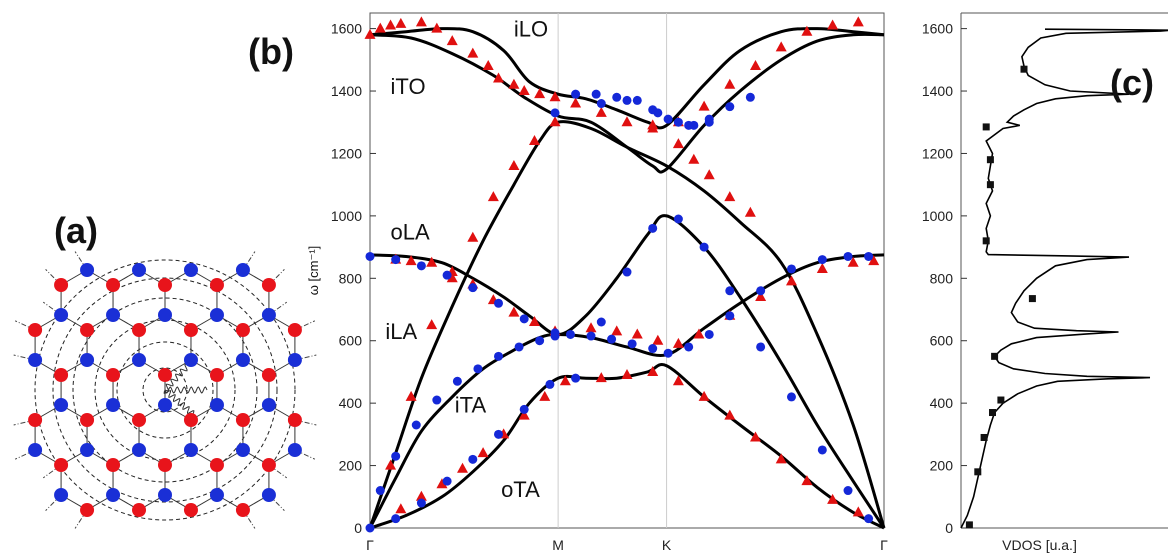 This screenshot has width=1168, height=558. Describe the element at coordinates (179, 402) in the screenshot. I see `spring-coil` at that location.